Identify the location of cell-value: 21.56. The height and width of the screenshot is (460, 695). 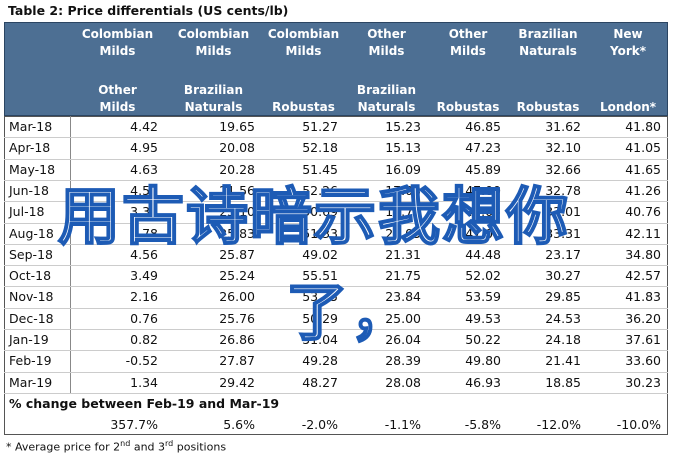
(237, 190).